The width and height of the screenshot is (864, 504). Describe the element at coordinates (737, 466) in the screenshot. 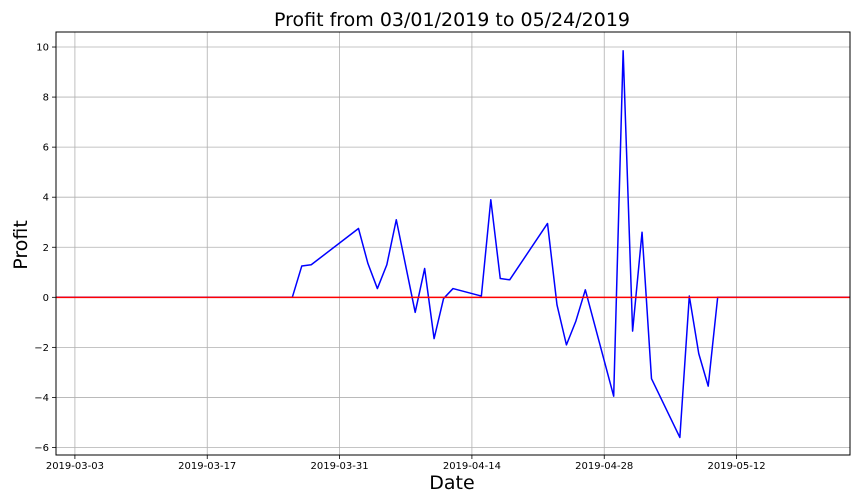

I see `x-tick-label: 2019-05-12` at that location.